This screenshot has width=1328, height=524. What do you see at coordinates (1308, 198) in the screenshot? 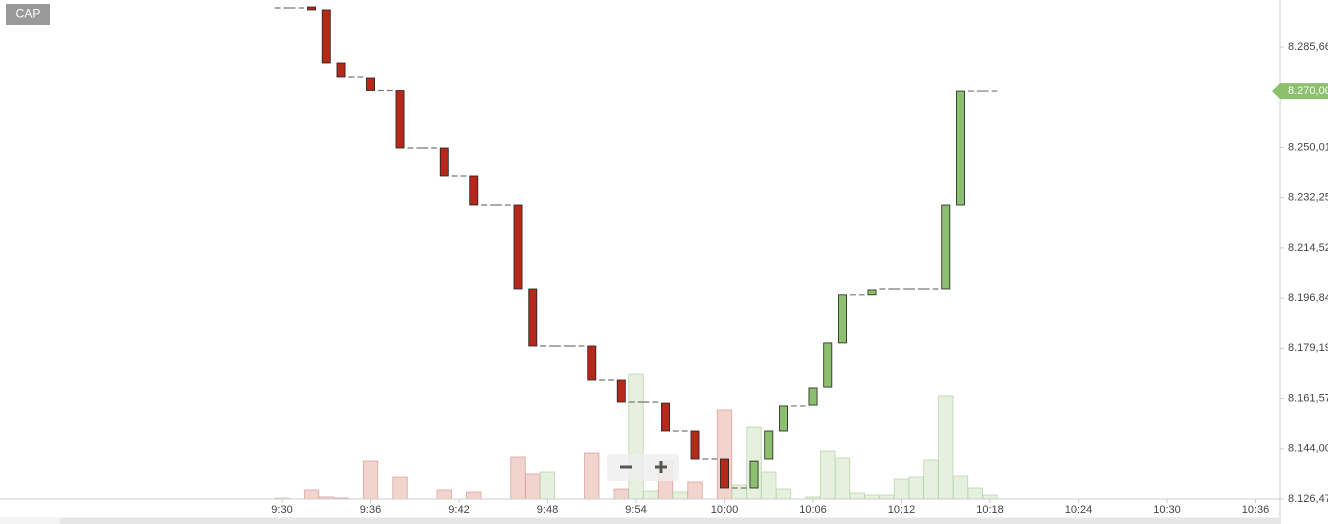
I see `y-tick-label: 8.232,25` at bounding box center [1308, 198].